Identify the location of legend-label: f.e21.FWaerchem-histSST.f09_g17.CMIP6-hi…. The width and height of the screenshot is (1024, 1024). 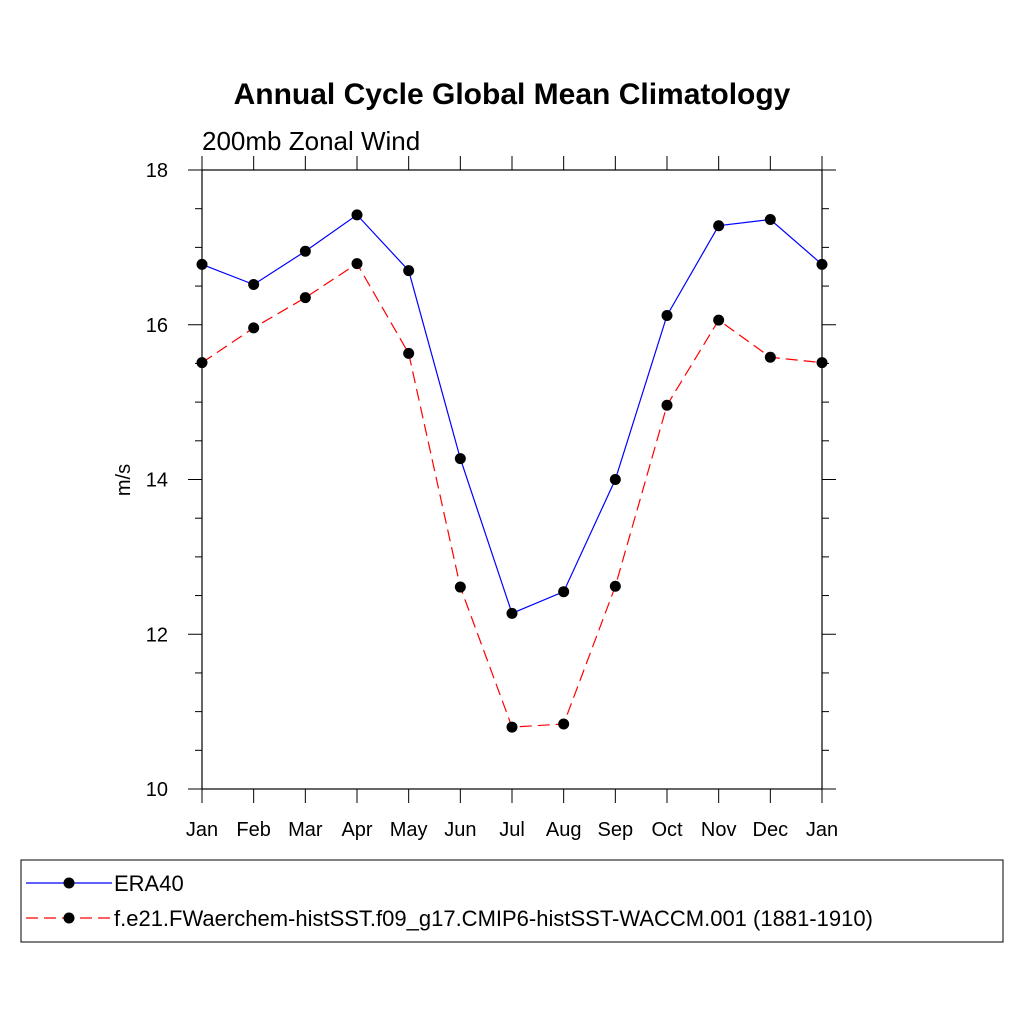
(493, 918).